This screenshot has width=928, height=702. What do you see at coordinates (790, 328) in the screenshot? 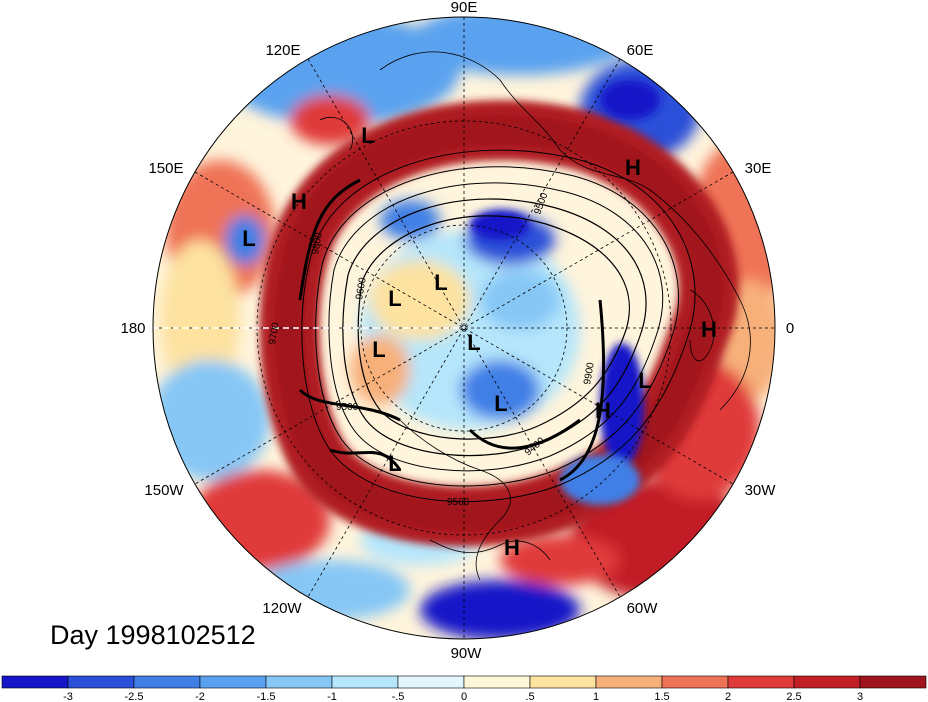
I see `lon-label-0: 0` at bounding box center [790, 328].